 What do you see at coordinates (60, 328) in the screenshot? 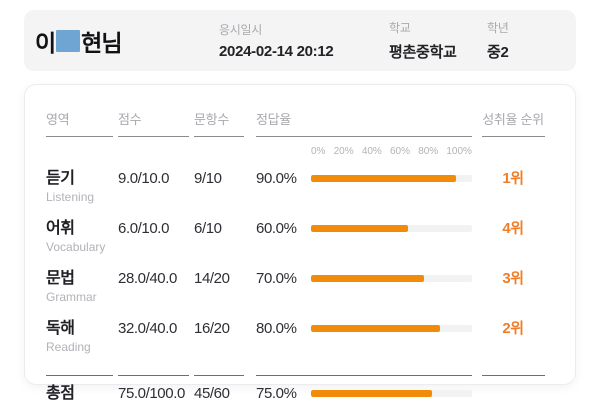
I see `area-label: 독해` at bounding box center [60, 328].